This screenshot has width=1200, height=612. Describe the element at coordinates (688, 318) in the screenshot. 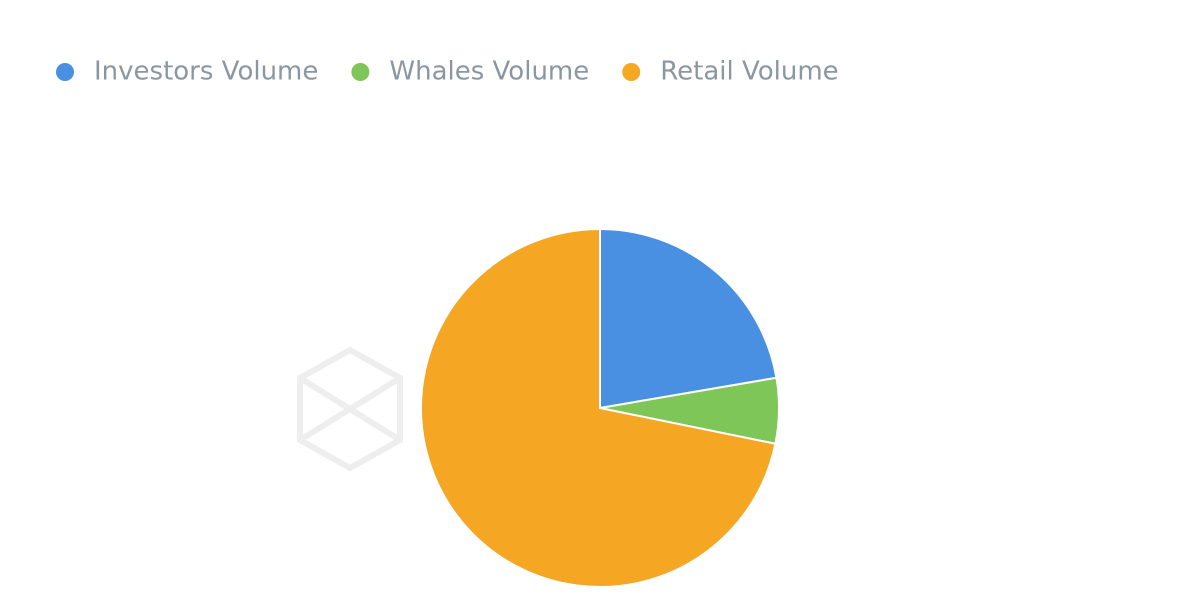

I see `pie-slice` at that location.